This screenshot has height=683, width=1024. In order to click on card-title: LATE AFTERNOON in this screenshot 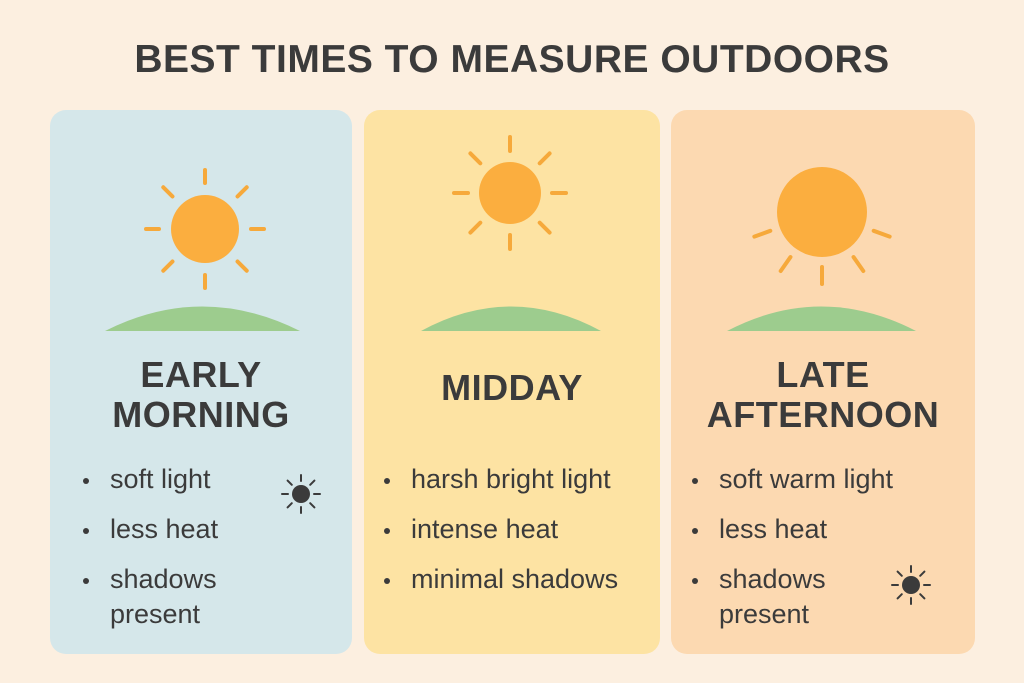, I will do `click(823, 395)`.